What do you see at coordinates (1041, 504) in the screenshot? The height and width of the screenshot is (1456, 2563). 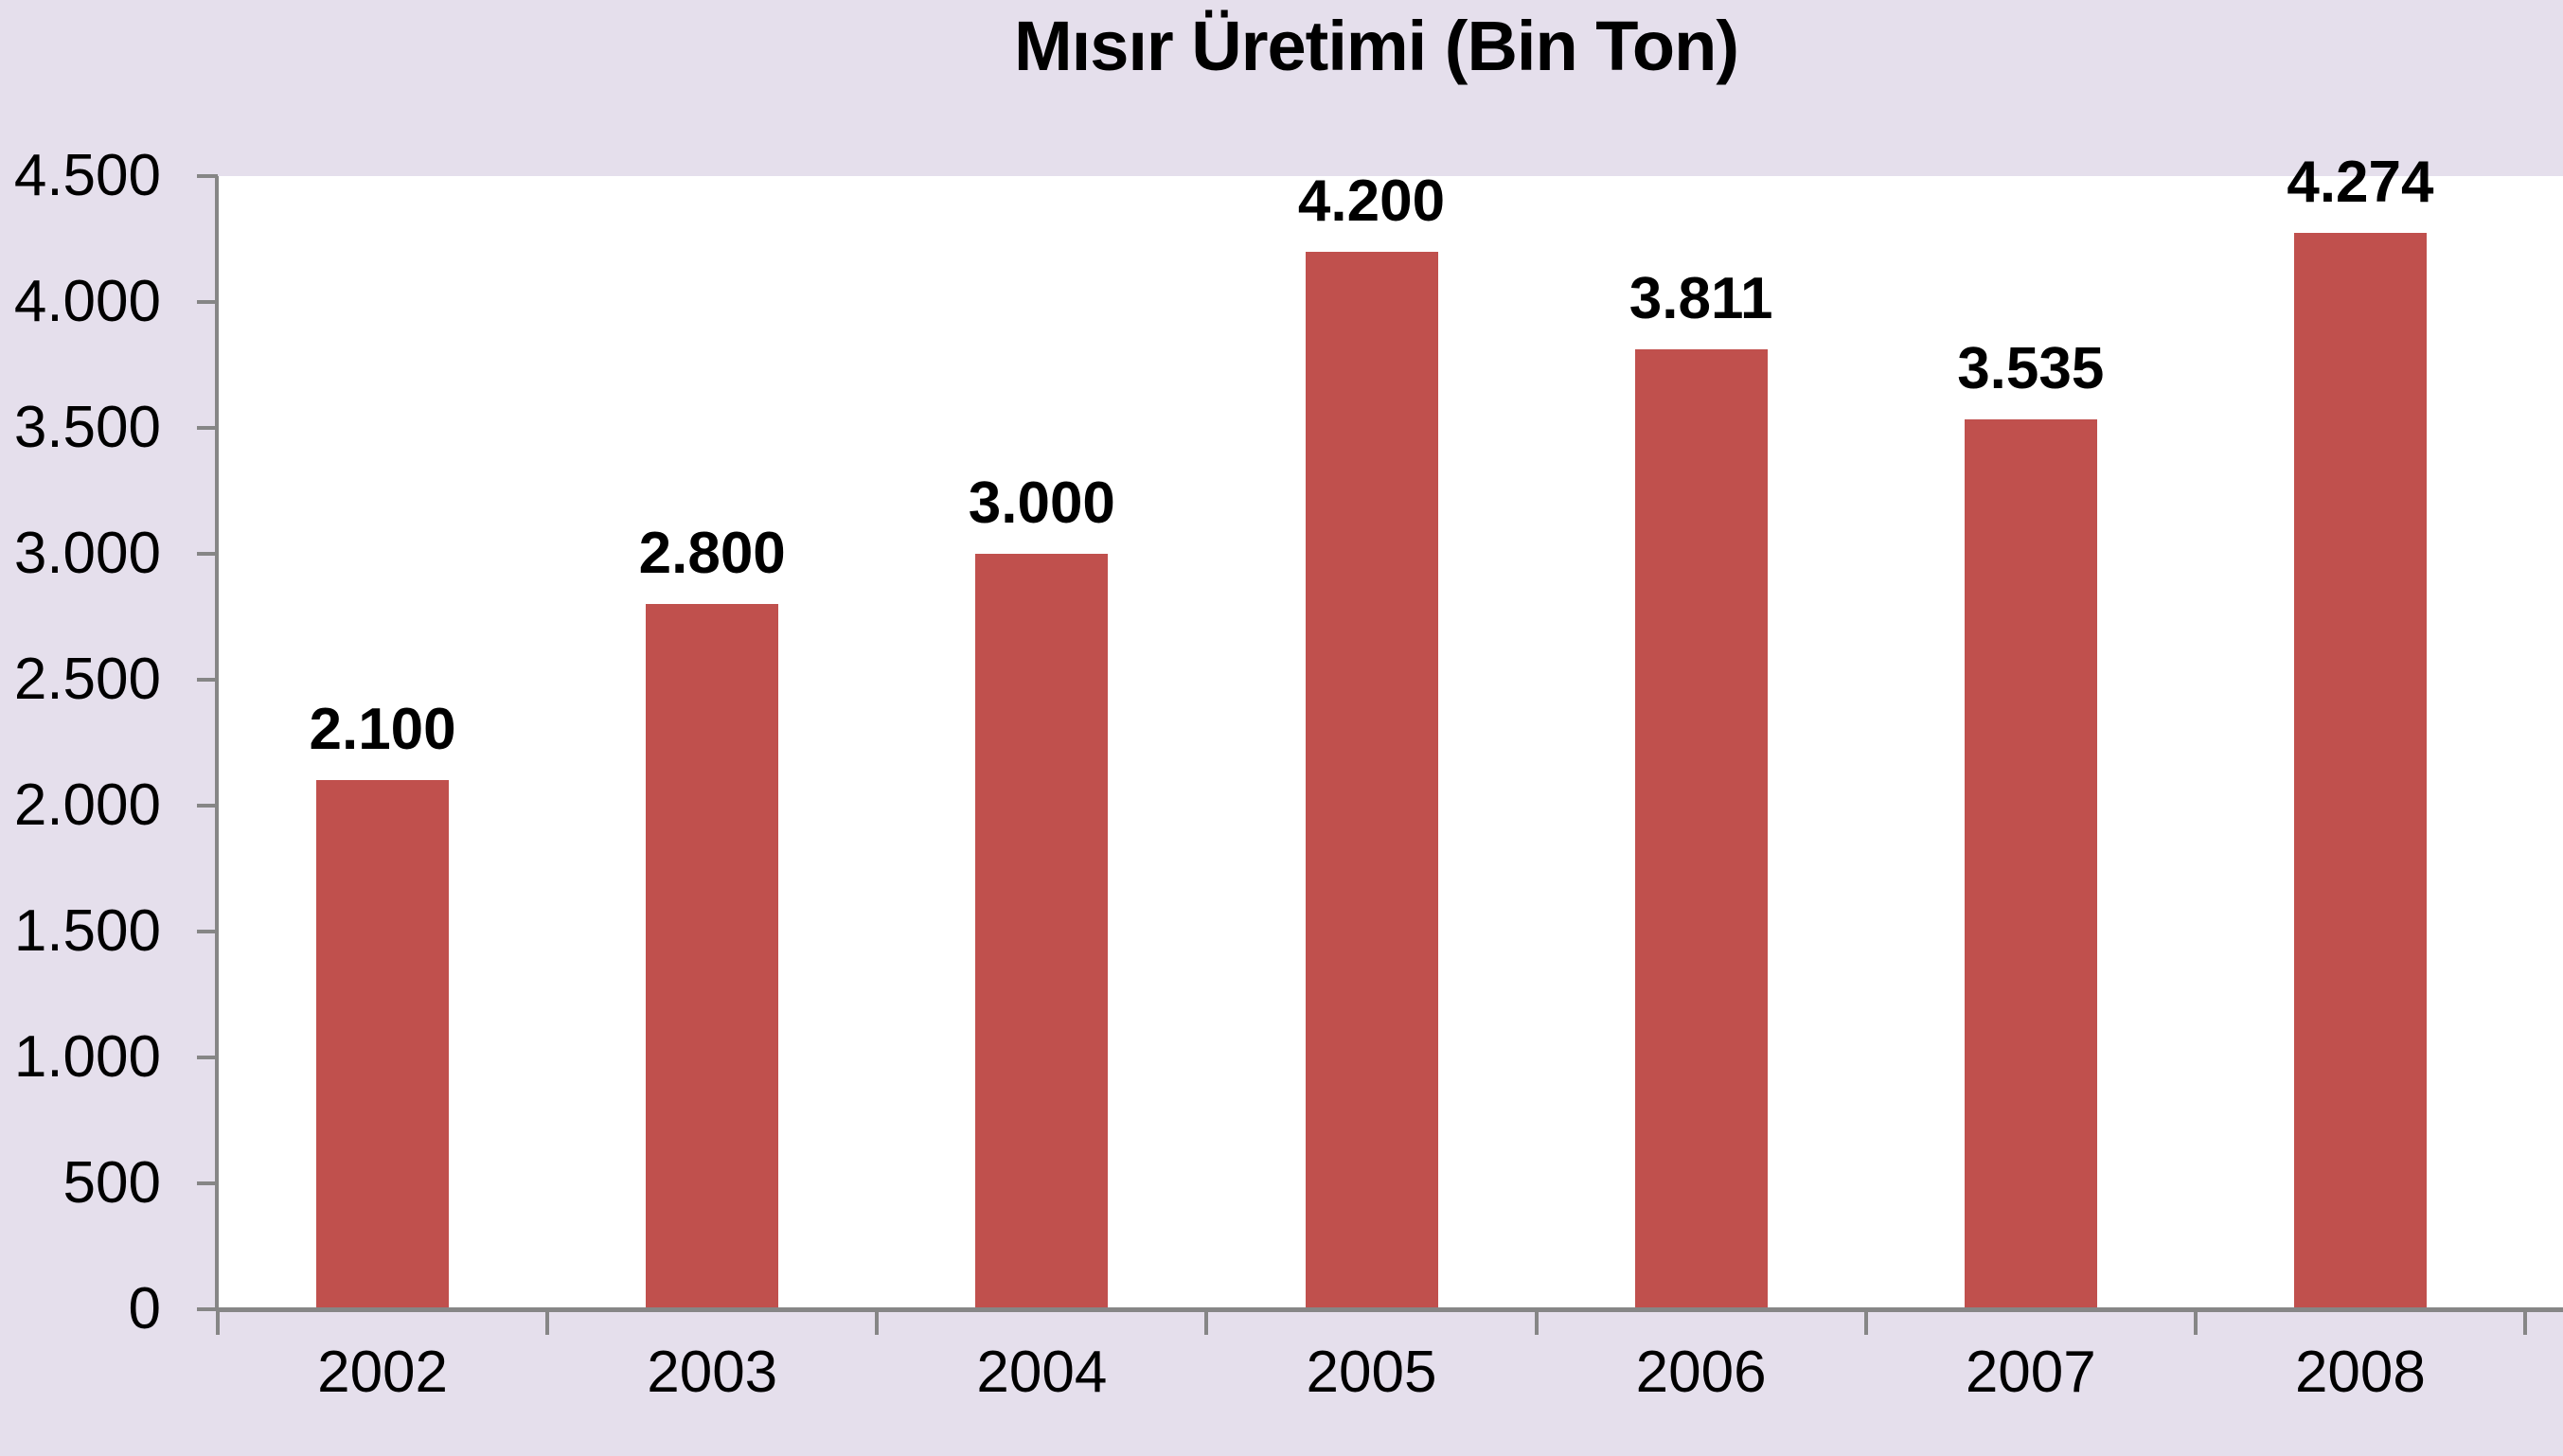 I see `bar-value-label: 3.000` at bounding box center [1041, 504].